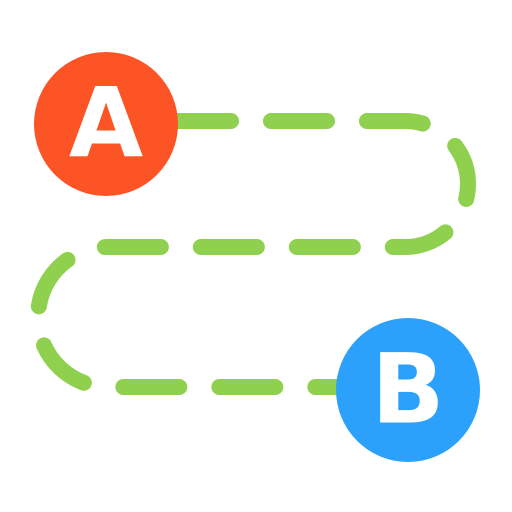 The width and height of the screenshot is (512, 512). I want to click on start-point-label: A, so click(106, 123).